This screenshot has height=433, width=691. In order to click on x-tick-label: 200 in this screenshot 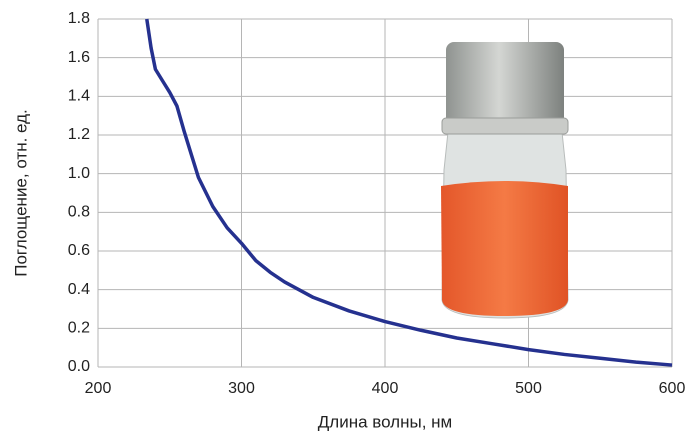, I will do `click(98, 388)`.